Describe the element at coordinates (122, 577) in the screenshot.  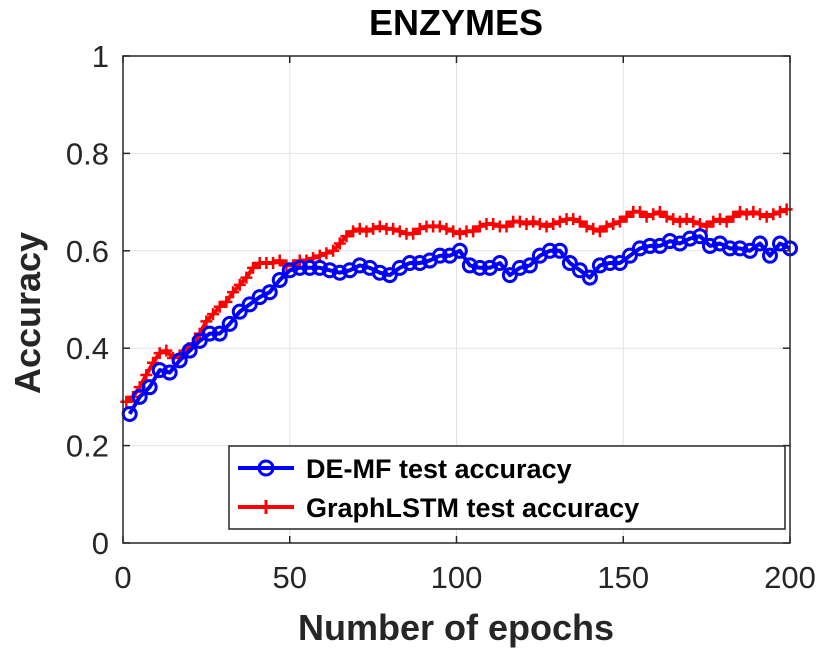
I see `x-tick-label: 0` at that location.